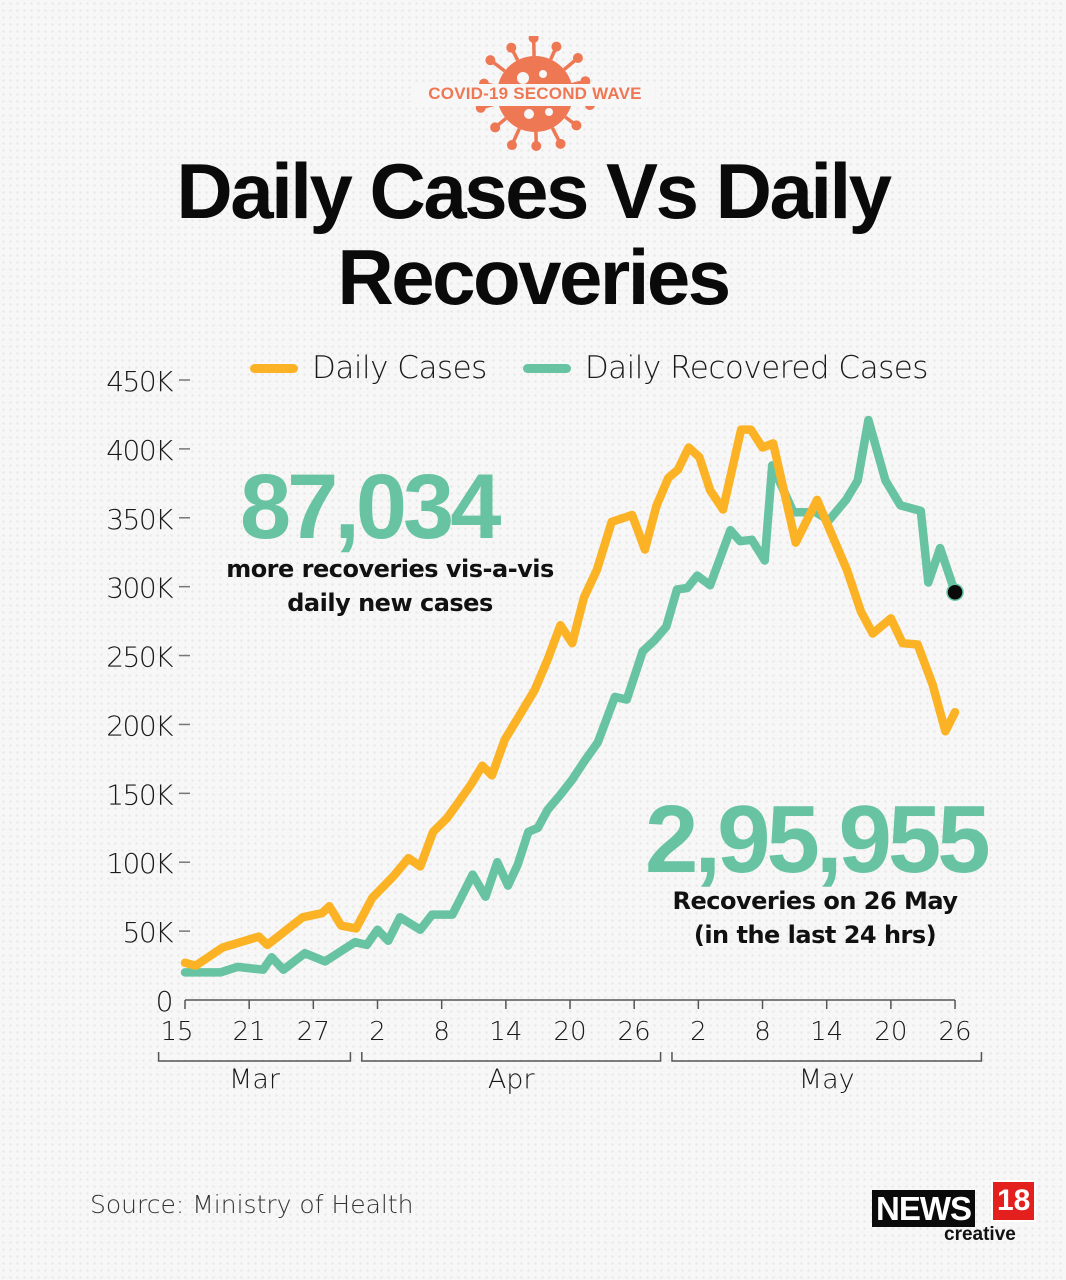 This screenshot has height=1280, width=1066. I want to click on month-label: May, so click(827, 1079).